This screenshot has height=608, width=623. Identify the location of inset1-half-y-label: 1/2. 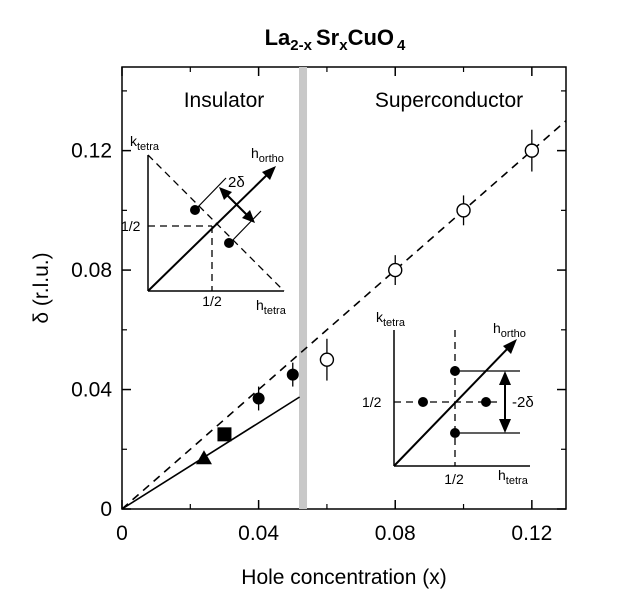
(131, 226).